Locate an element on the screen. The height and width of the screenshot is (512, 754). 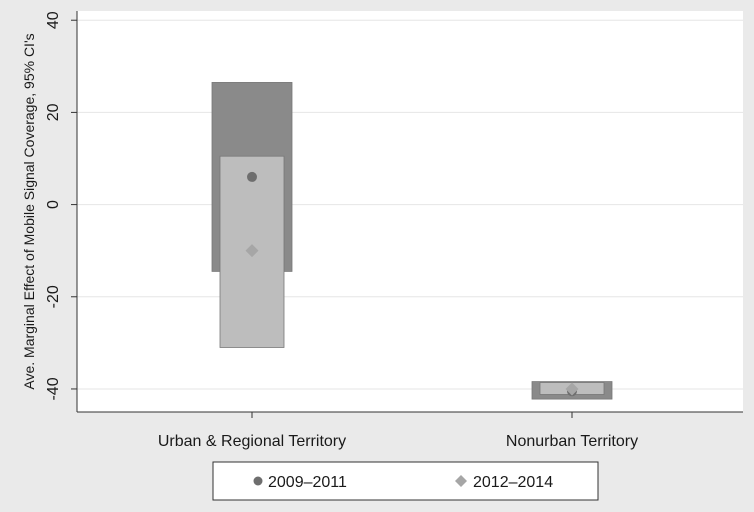
x-tick-label: Nonurban Territory is located at coordinates (572, 441).